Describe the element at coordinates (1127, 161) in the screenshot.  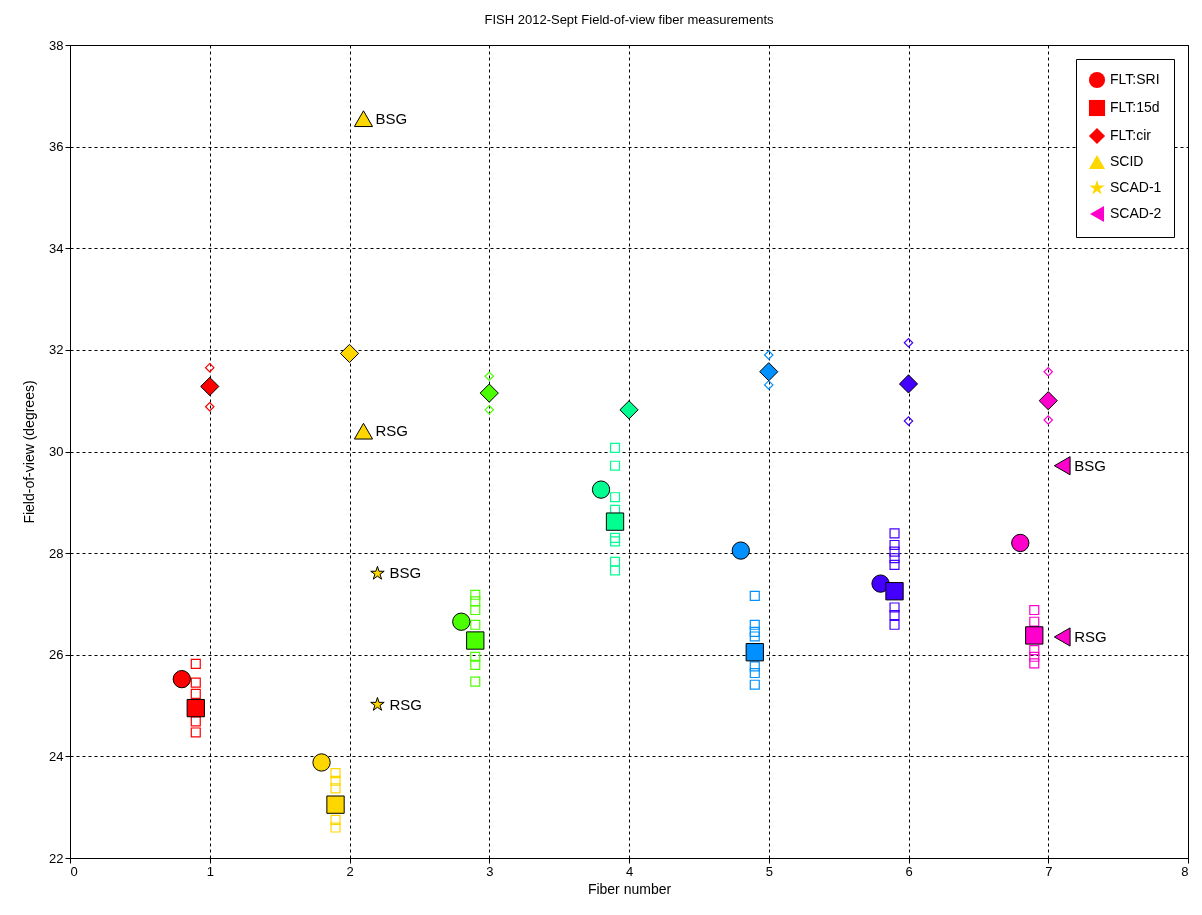
I see `legend-label: SCID` at that location.